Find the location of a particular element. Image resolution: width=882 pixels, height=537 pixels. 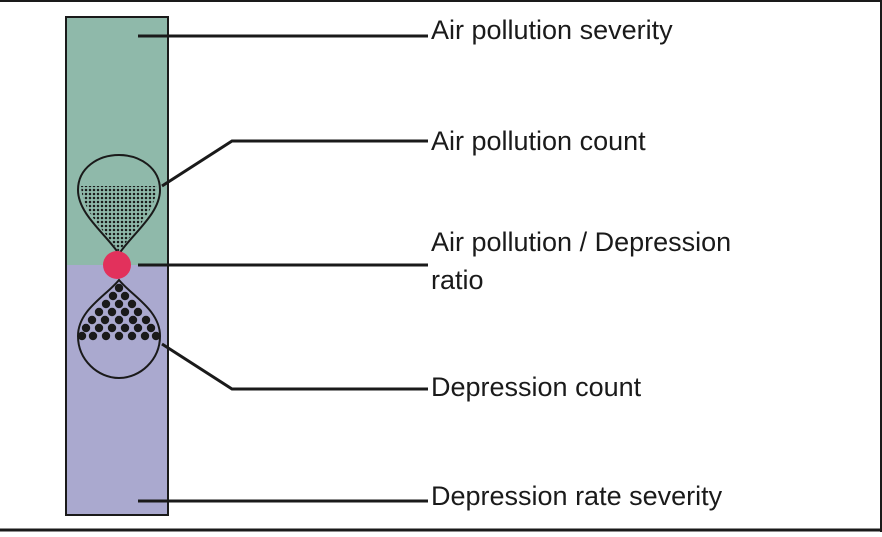

depression-bulb is located at coordinates (119, 329).